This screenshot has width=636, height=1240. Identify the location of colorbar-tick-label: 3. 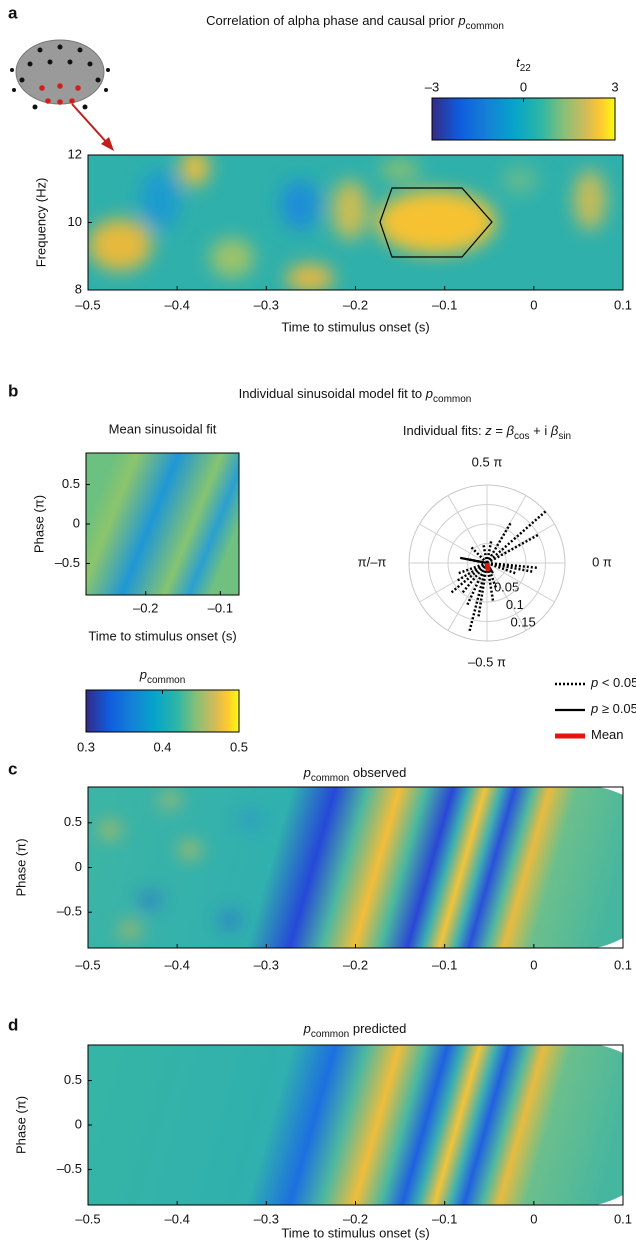
(614, 86).